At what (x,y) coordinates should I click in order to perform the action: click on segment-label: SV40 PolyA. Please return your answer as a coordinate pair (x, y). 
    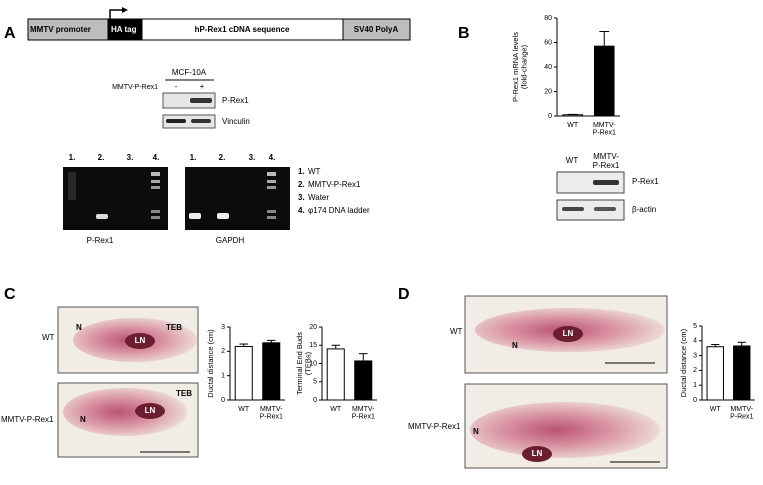
    Looking at the image, I should click on (376, 29).